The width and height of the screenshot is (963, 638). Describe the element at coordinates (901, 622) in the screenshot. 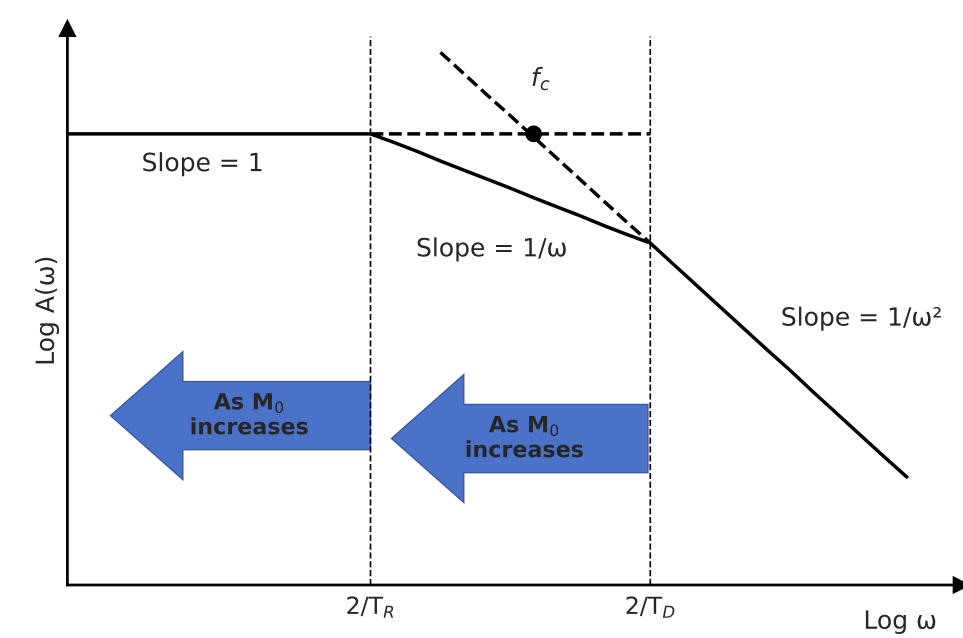

I see `x-axis-title: Log ω` at that location.